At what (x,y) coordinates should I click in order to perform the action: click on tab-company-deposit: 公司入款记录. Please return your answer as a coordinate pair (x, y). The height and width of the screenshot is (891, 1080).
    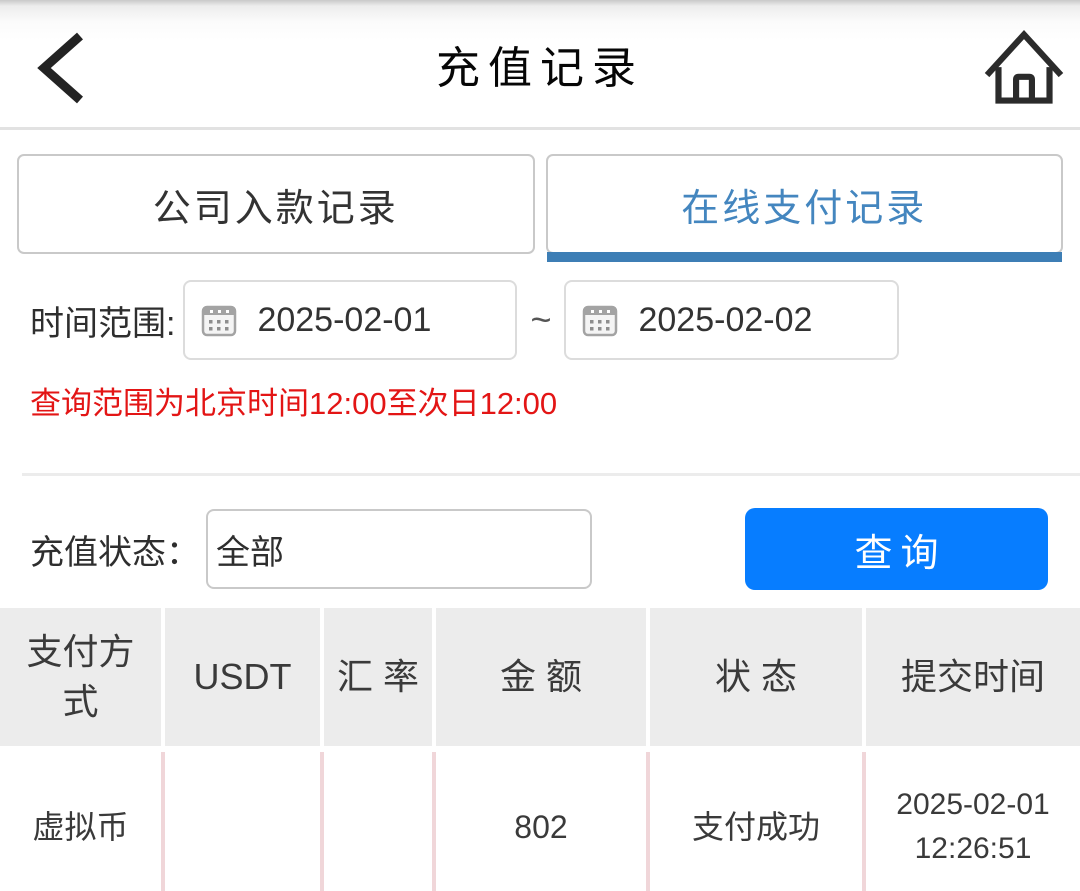
    Looking at the image, I should click on (276, 204).